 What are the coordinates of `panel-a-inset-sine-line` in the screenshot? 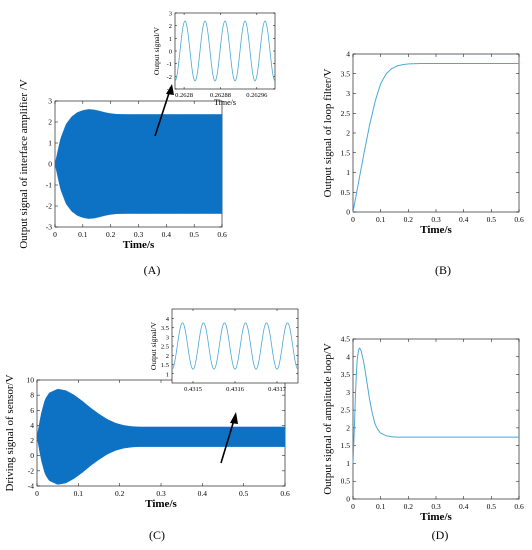 It's located at (225, 51).